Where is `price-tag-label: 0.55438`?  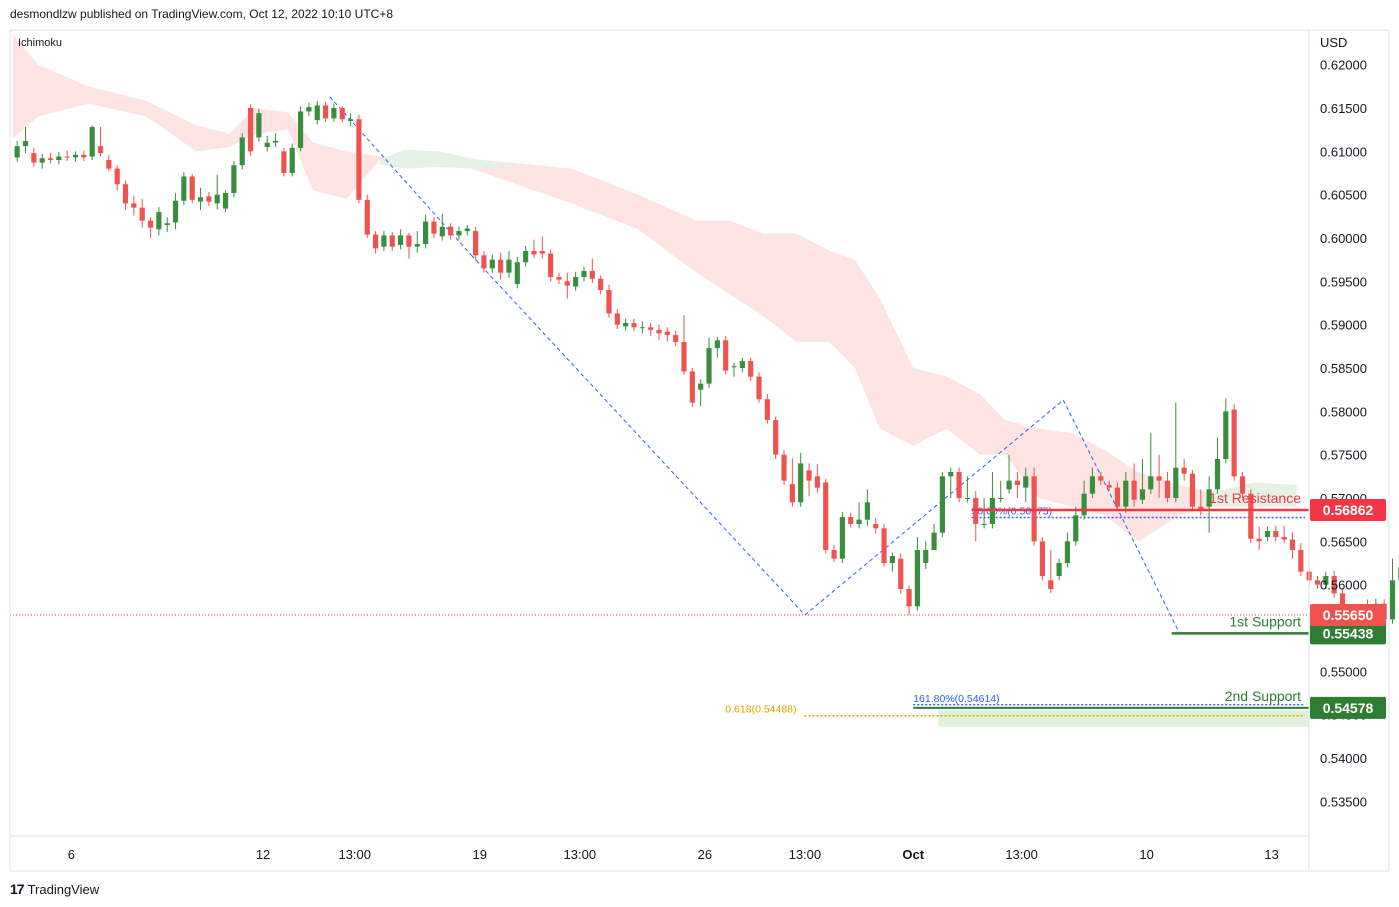
price-tag-label: 0.55438 is located at coordinates (1348, 633).